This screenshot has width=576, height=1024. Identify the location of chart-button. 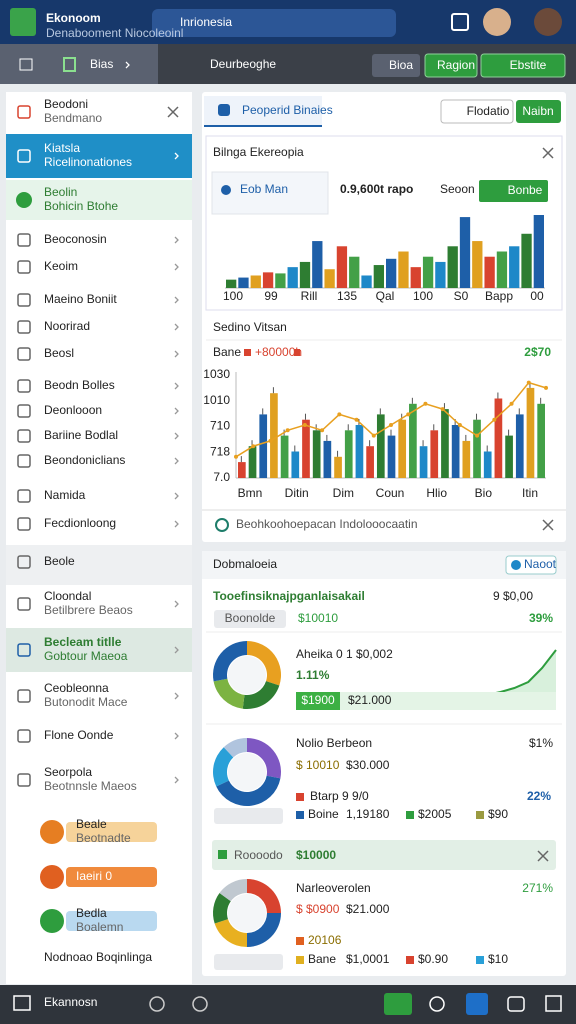
(513, 191).